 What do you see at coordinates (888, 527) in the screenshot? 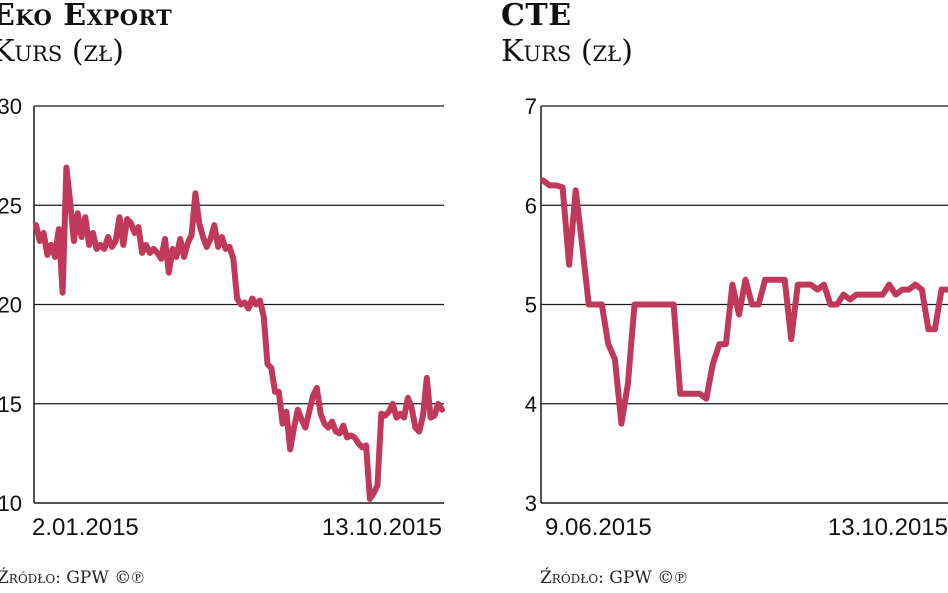
I see `chart2-x-end-label: 13.10.2015` at bounding box center [888, 527].